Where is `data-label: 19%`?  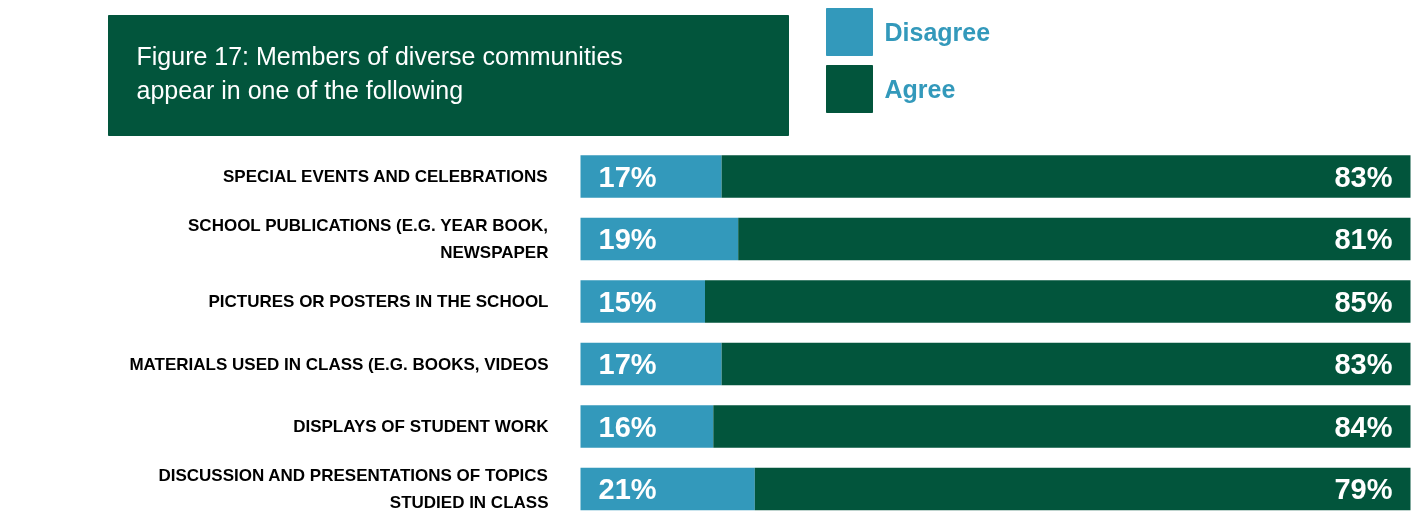 data-label: 19% is located at coordinates (627, 239).